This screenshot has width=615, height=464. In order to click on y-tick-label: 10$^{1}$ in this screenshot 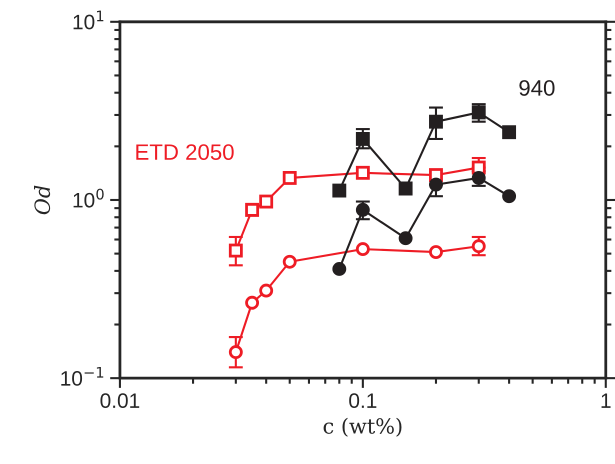, I will do `click(89, 20)`.